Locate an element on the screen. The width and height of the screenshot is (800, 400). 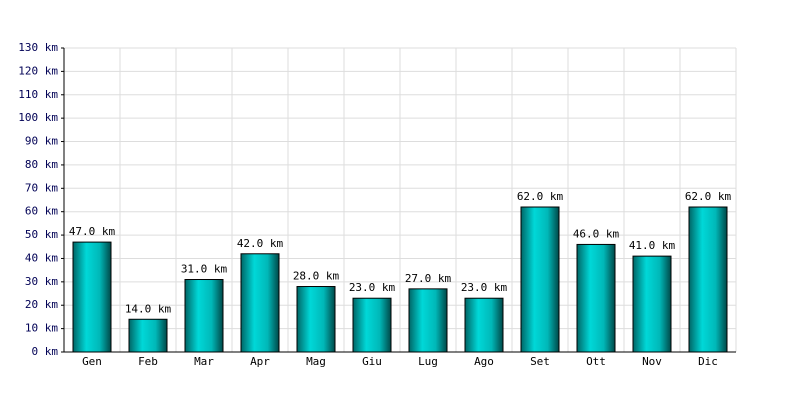
y-tick-label: 70 km is located at coordinates (41, 187).